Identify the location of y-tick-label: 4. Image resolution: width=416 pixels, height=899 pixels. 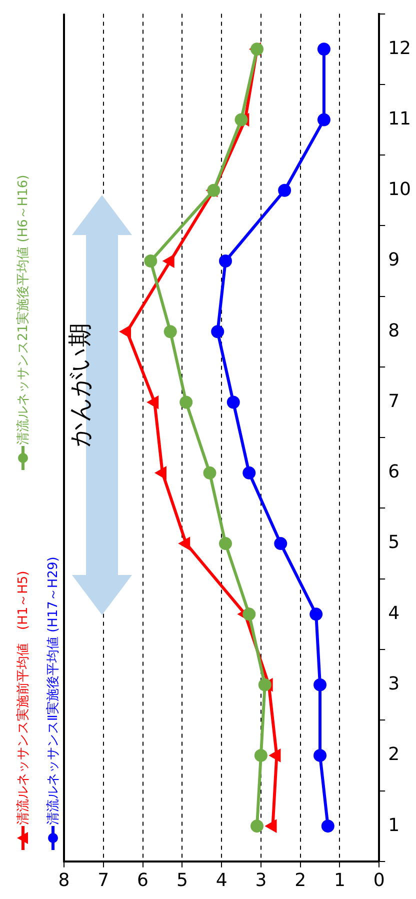
(394, 613).